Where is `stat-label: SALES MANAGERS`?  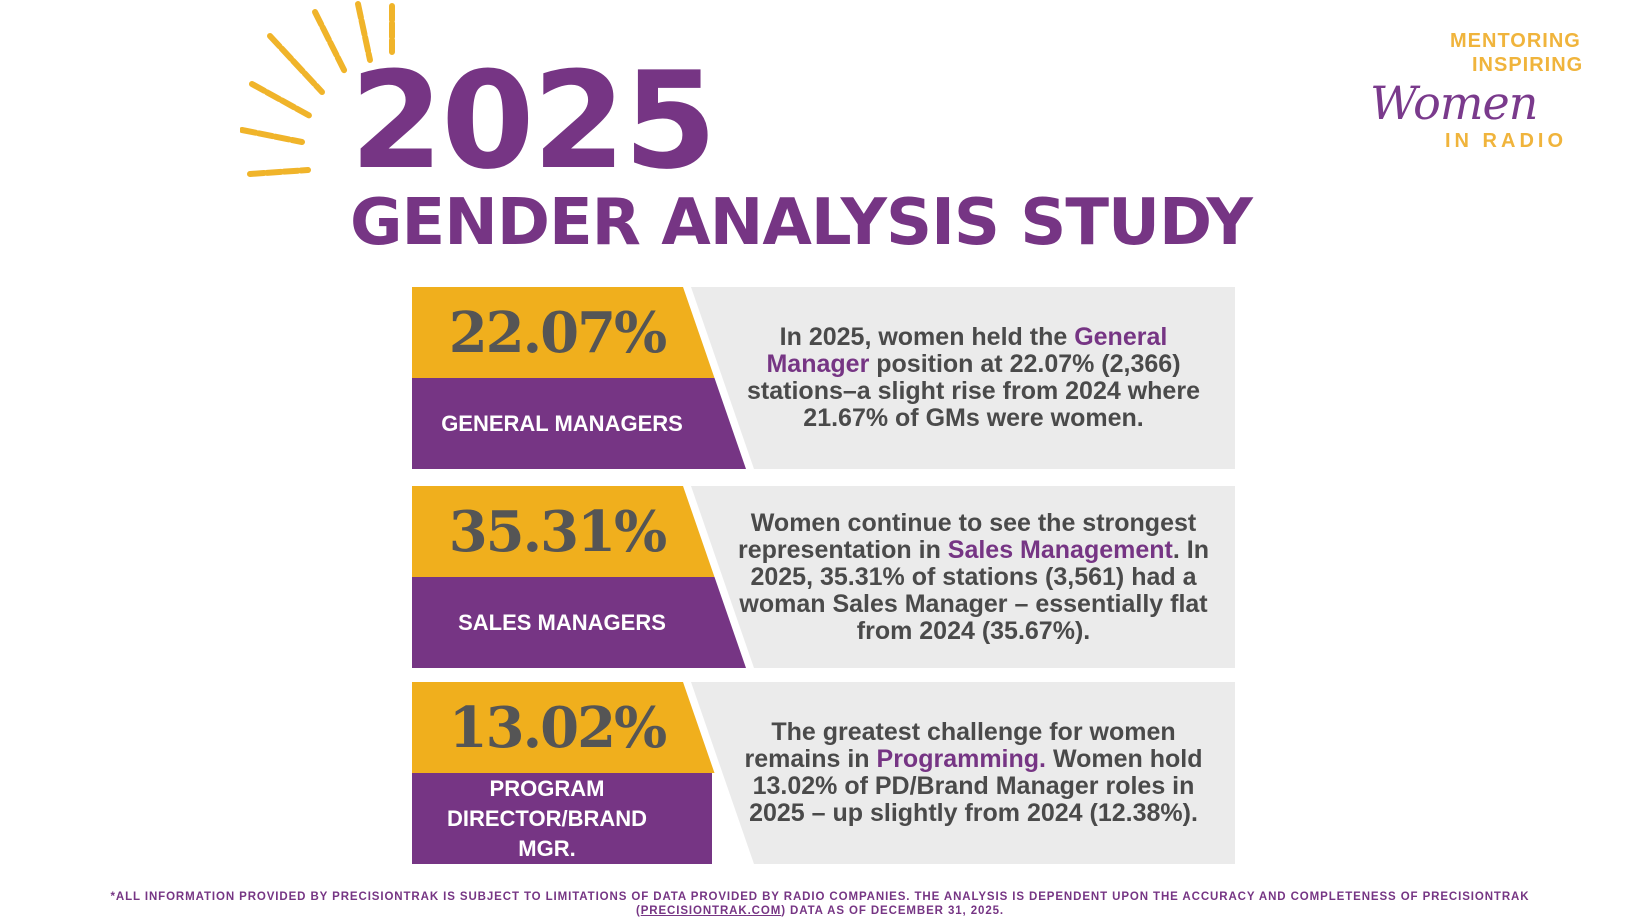 stat-label: SALES MANAGERS is located at coordinates (579, 622).